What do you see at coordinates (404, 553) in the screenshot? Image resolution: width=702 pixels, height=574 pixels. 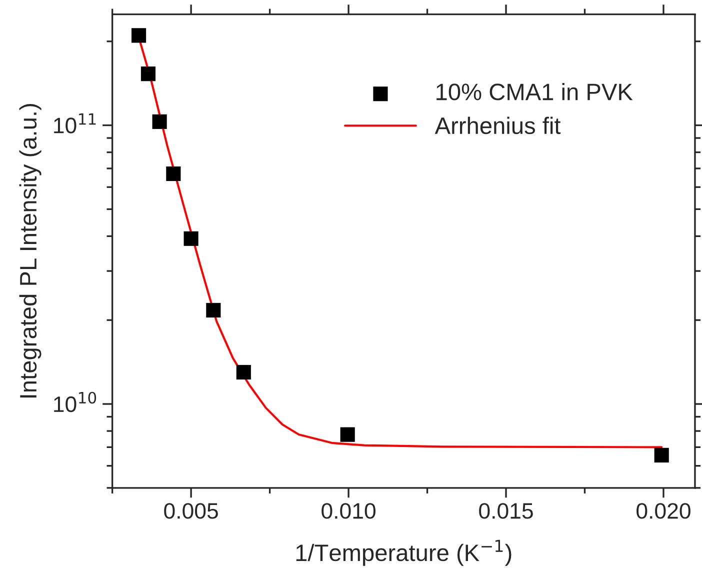 I see `x-axis-title: 1/Temperature (K$^{−1}$)` at bounding box center [404, 553].